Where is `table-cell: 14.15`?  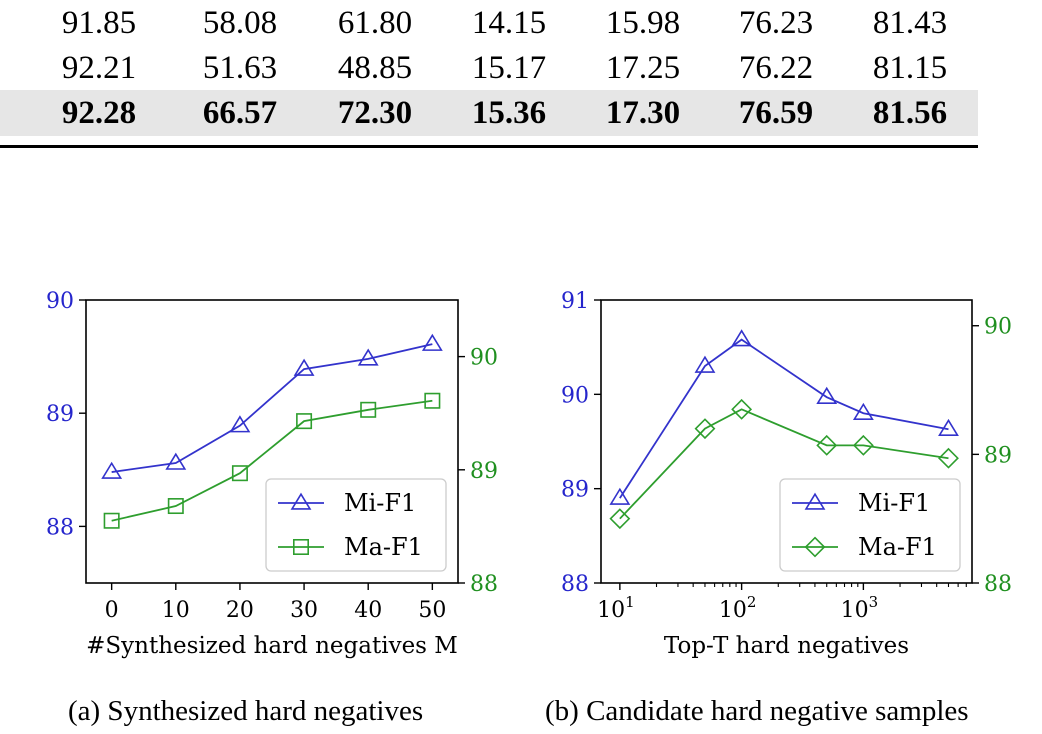 table-cell: 14.15 is located at coordinates (509, 23).